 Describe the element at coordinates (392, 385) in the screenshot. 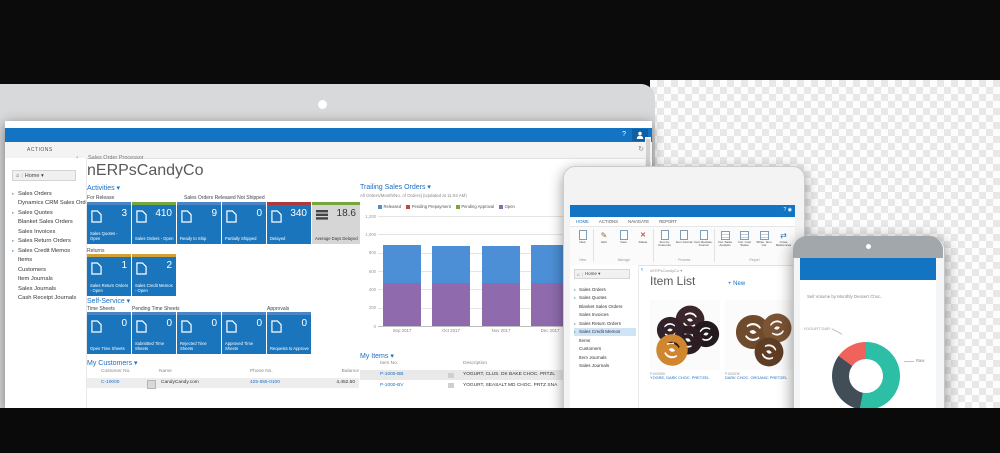

I see `item-no-link: P-1000-BV` at that location.